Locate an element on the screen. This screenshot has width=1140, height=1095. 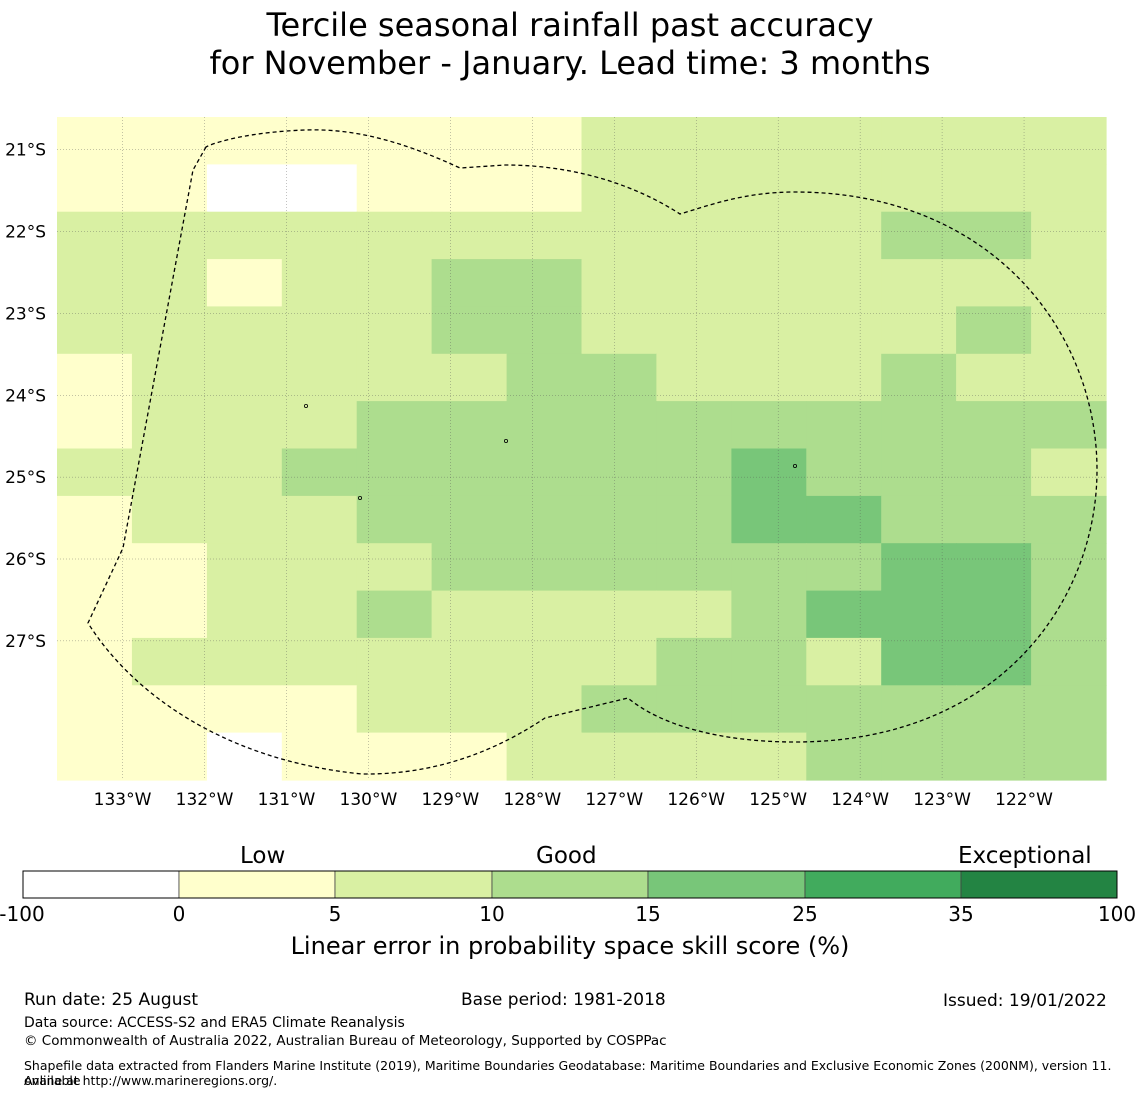
run-date: Run date: 25 August is located at coordinates (111, 1000).